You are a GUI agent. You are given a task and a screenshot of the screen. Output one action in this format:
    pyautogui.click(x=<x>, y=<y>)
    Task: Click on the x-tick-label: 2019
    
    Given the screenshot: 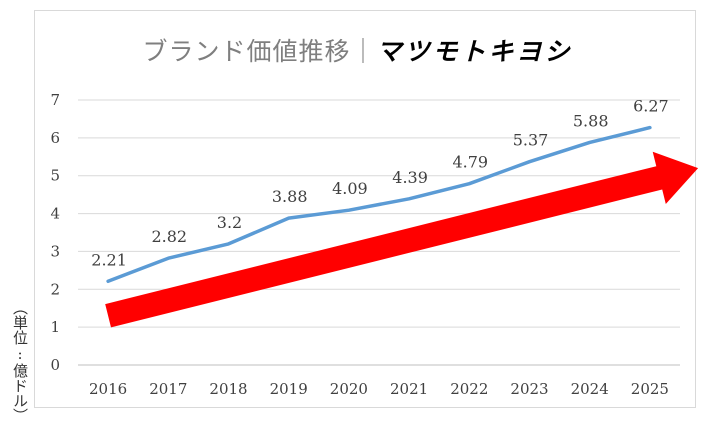 What is the action you would take?
    pyautogui.click(x=289, y=389)
    